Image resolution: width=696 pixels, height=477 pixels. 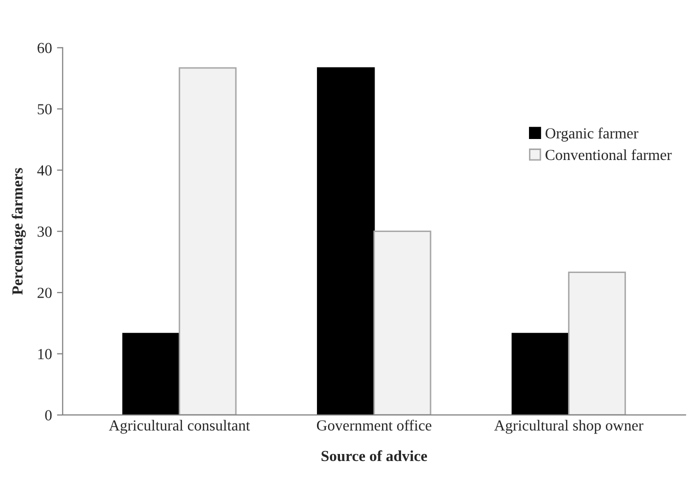 I want to click on y-tick-label: 40, so click(x=44, y=170).